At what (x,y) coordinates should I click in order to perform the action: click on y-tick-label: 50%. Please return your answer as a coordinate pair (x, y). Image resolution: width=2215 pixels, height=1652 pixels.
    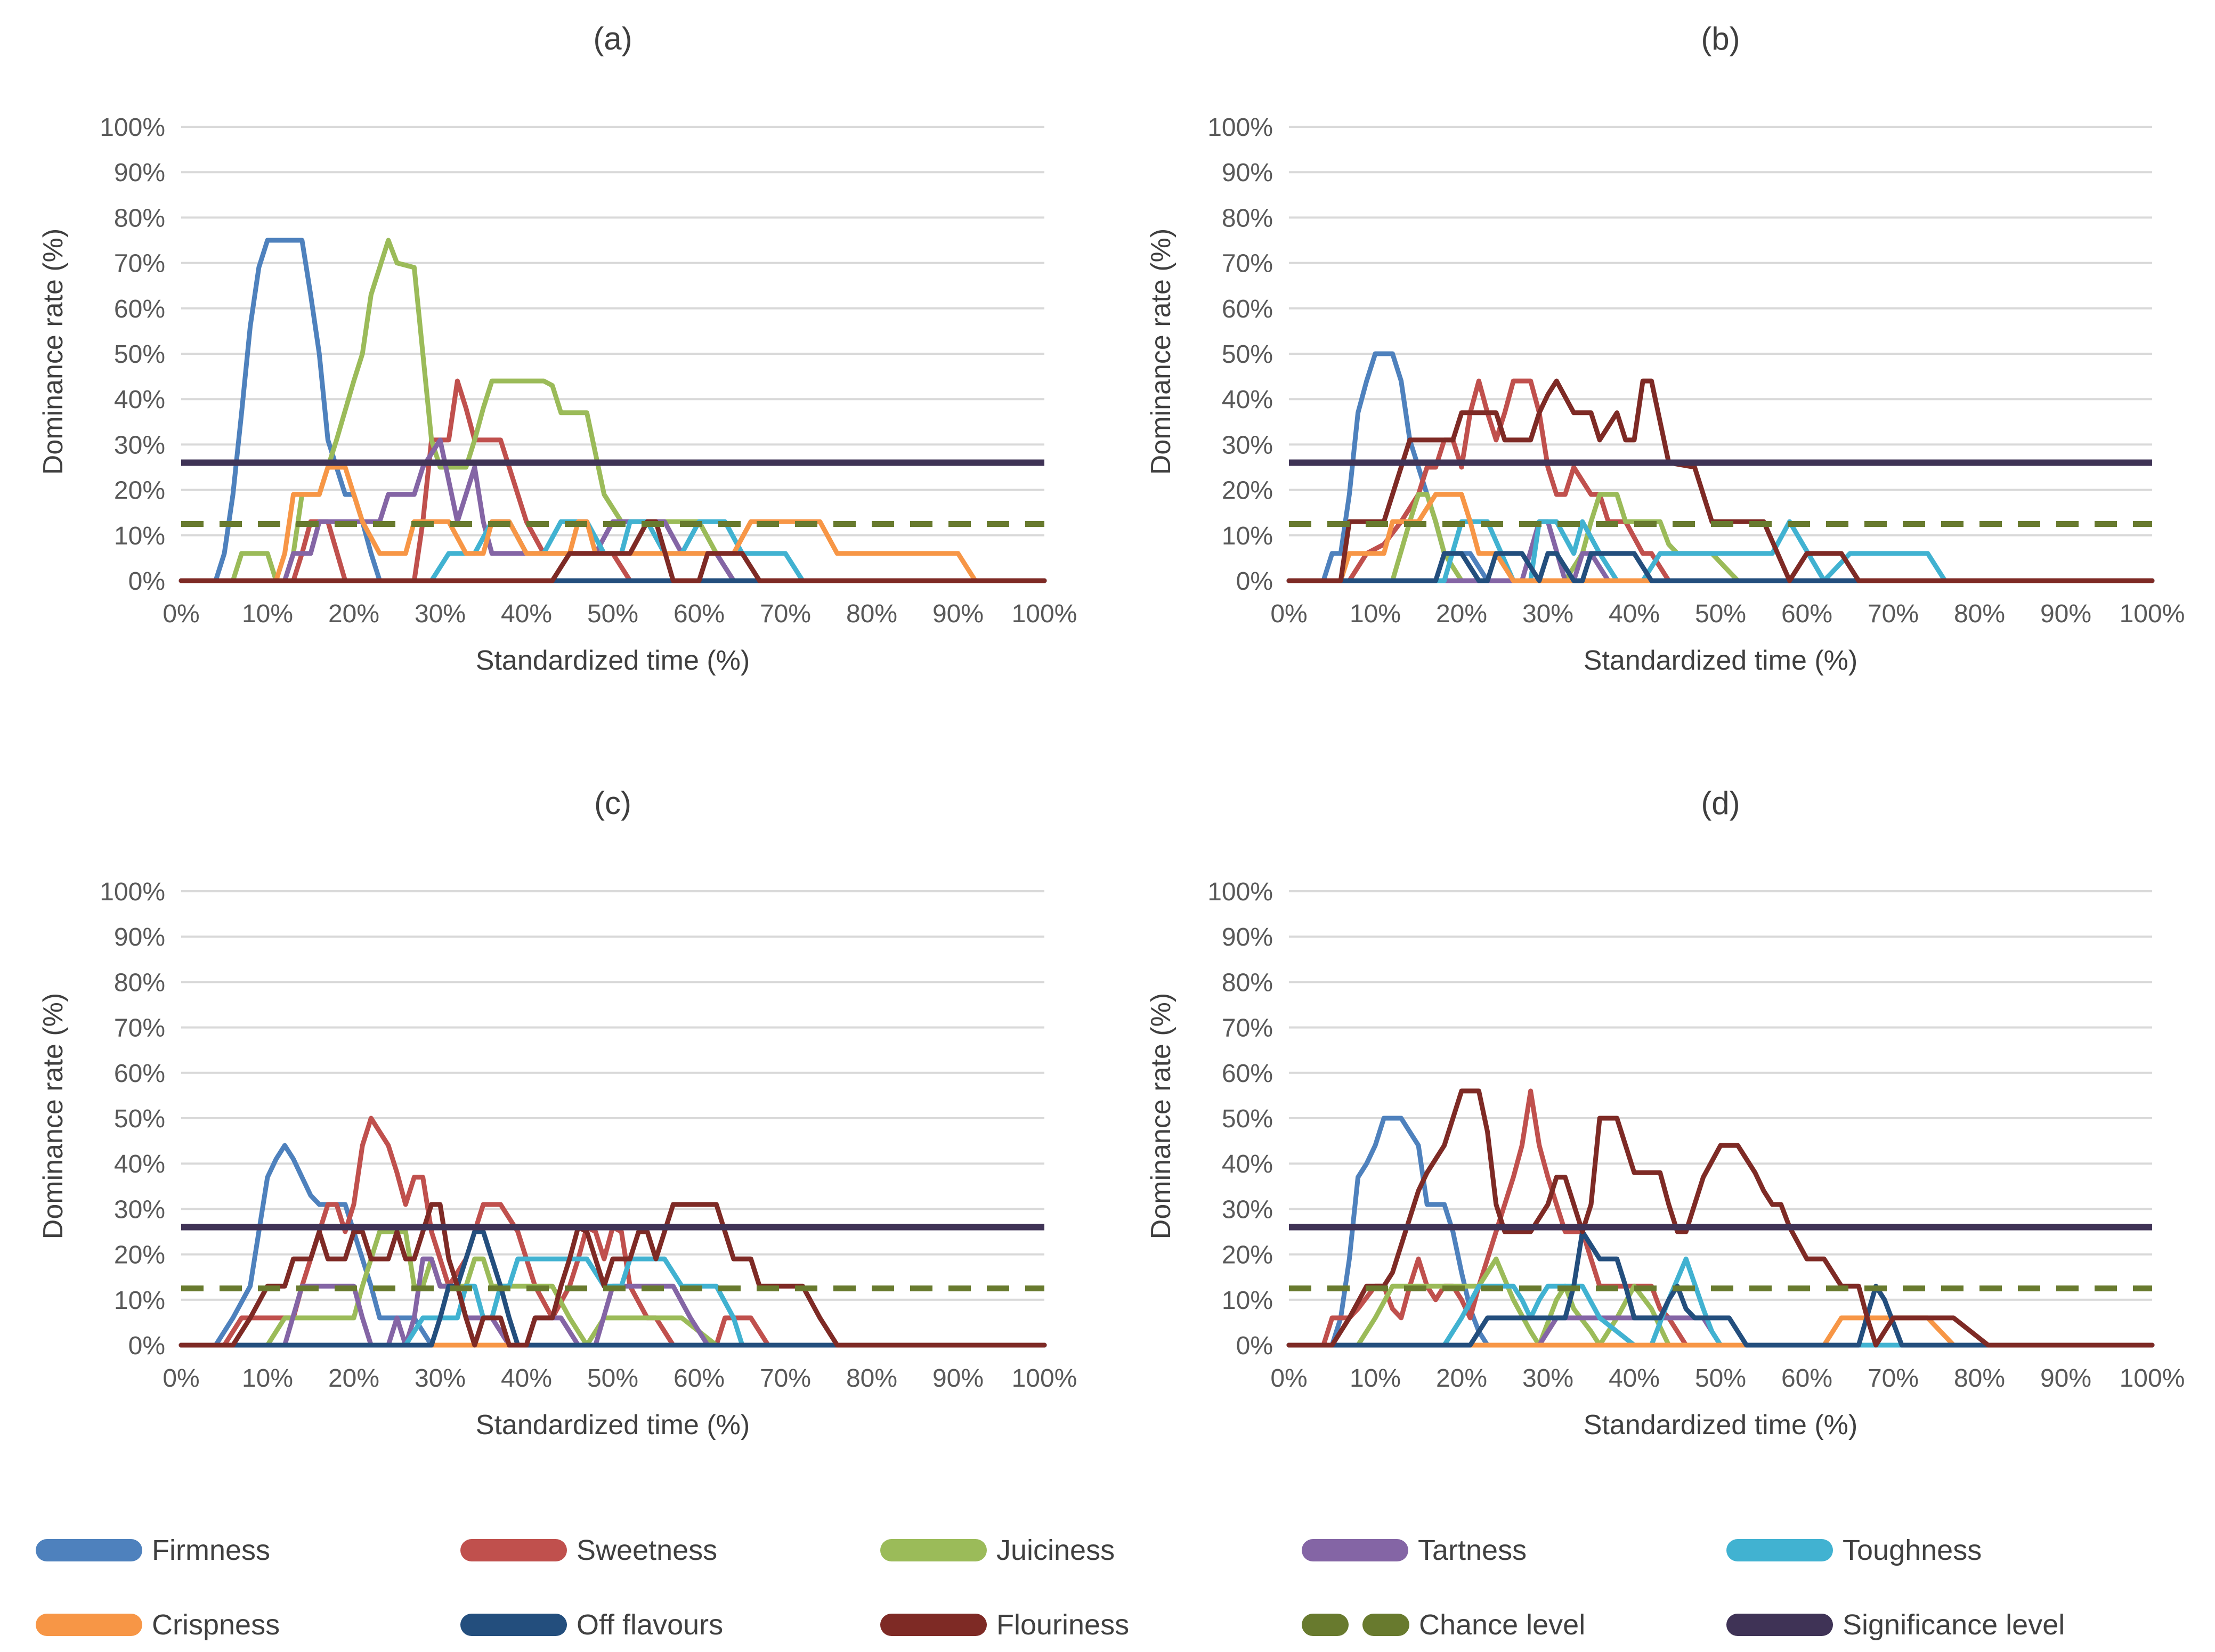
    Looking at the image, I should click on (139, 354).